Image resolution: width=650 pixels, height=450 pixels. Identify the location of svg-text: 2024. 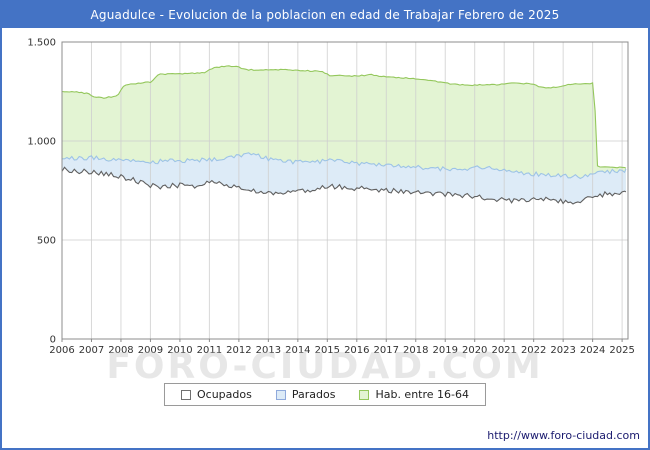
(592, 350).